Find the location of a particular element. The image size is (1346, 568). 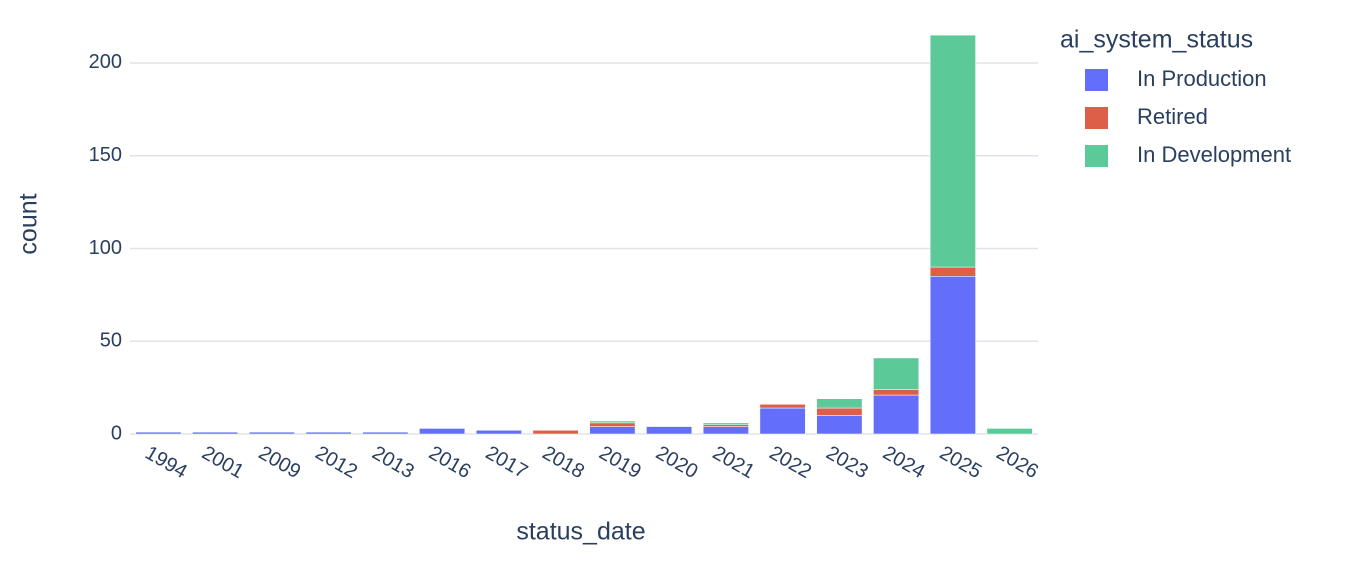

x-tick-label: 2009 is located at coordinates (280, 462).